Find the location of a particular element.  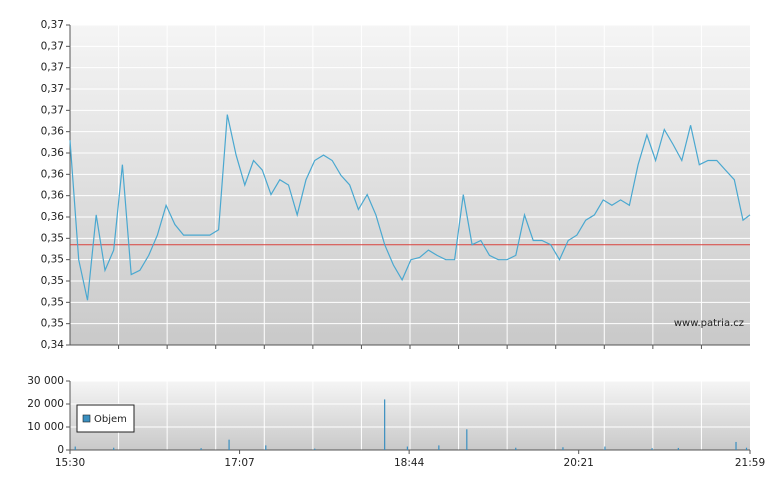

y-tick-label: 0 is located at coordinates (60, 450).